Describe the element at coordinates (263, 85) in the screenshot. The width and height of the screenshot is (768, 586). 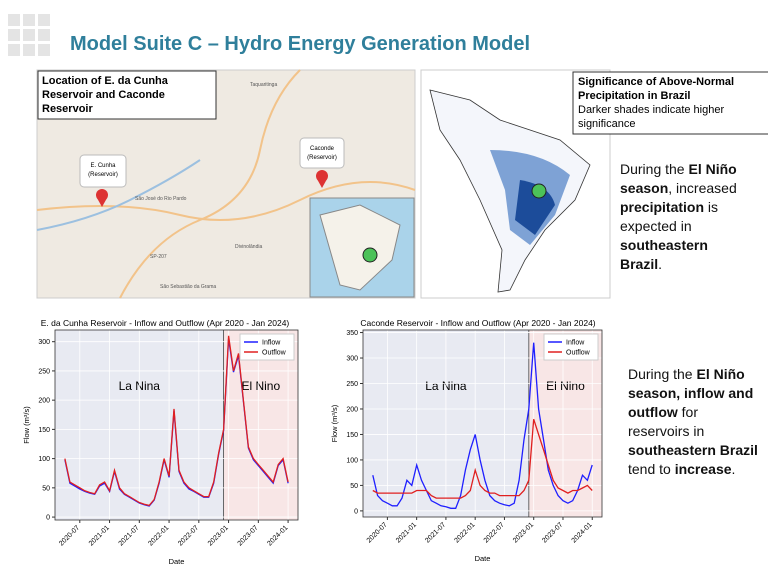
I see `map-label: Taquaritinga` at that location.